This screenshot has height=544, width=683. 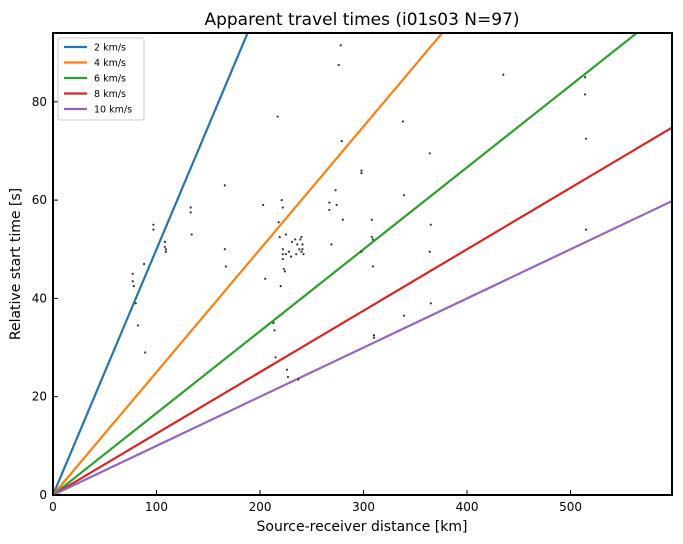 I want to click on y-axis: 0 20 40 60 80, so click(x=45, y=298).